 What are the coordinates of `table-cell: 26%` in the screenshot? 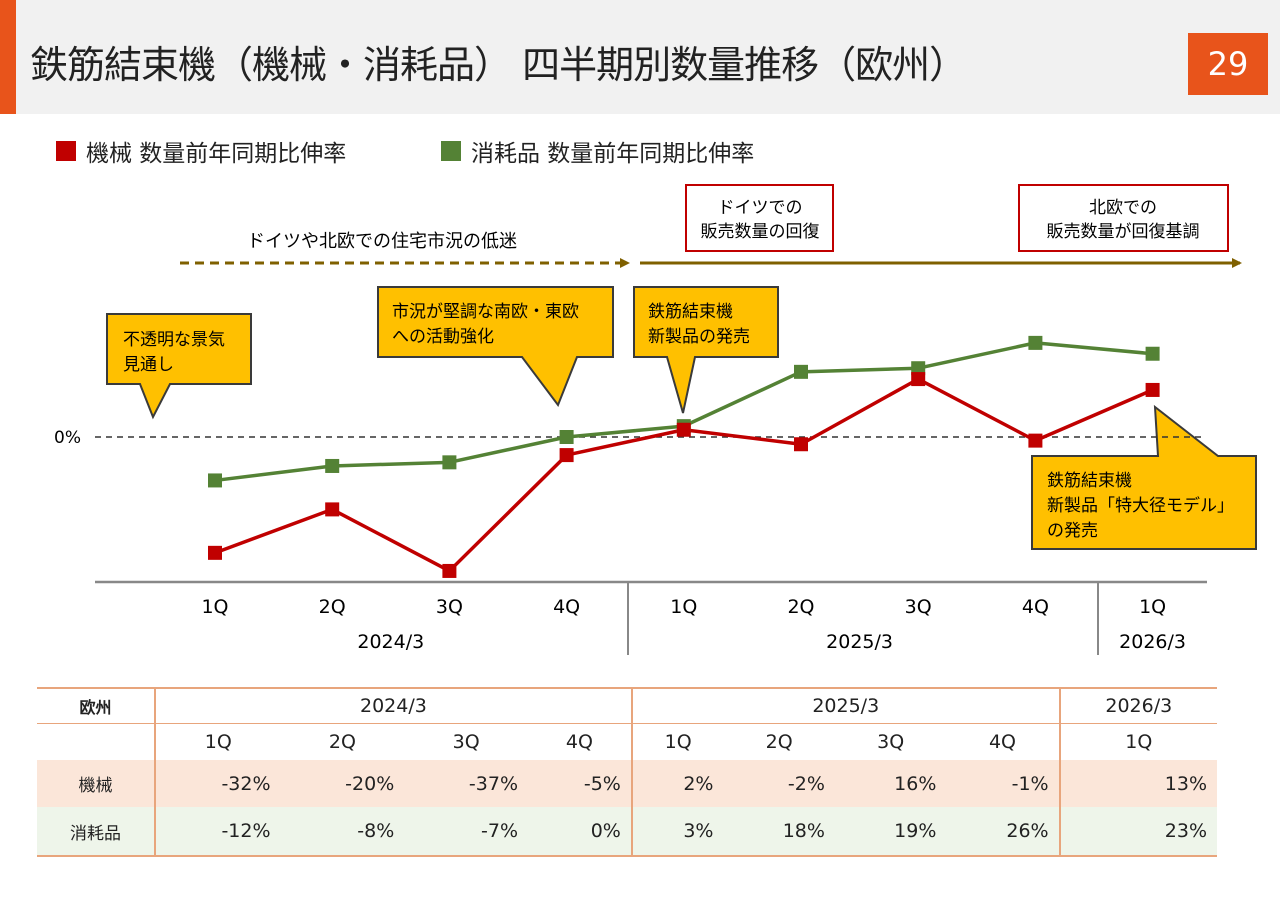 It's located at (1003, 832).